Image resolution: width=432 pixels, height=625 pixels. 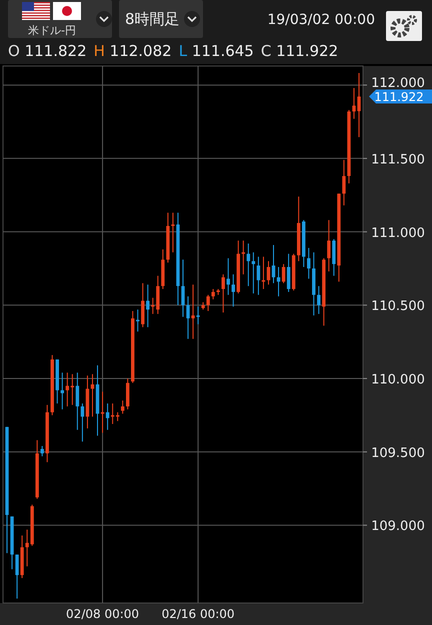 What do you see at coordinates (216, 51) in the screenshot?
I see `text: L 111.645` at bounding box center [216, 51].